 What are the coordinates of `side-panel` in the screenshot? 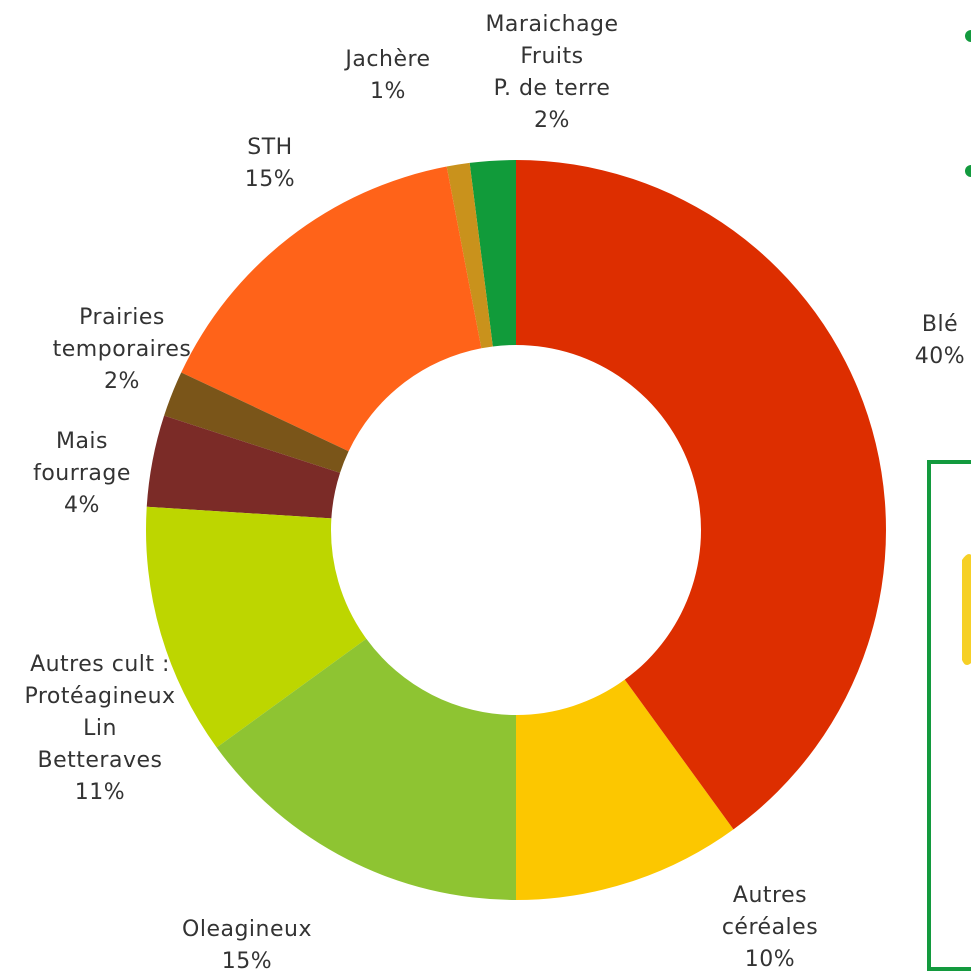 It's located at (949, 715).